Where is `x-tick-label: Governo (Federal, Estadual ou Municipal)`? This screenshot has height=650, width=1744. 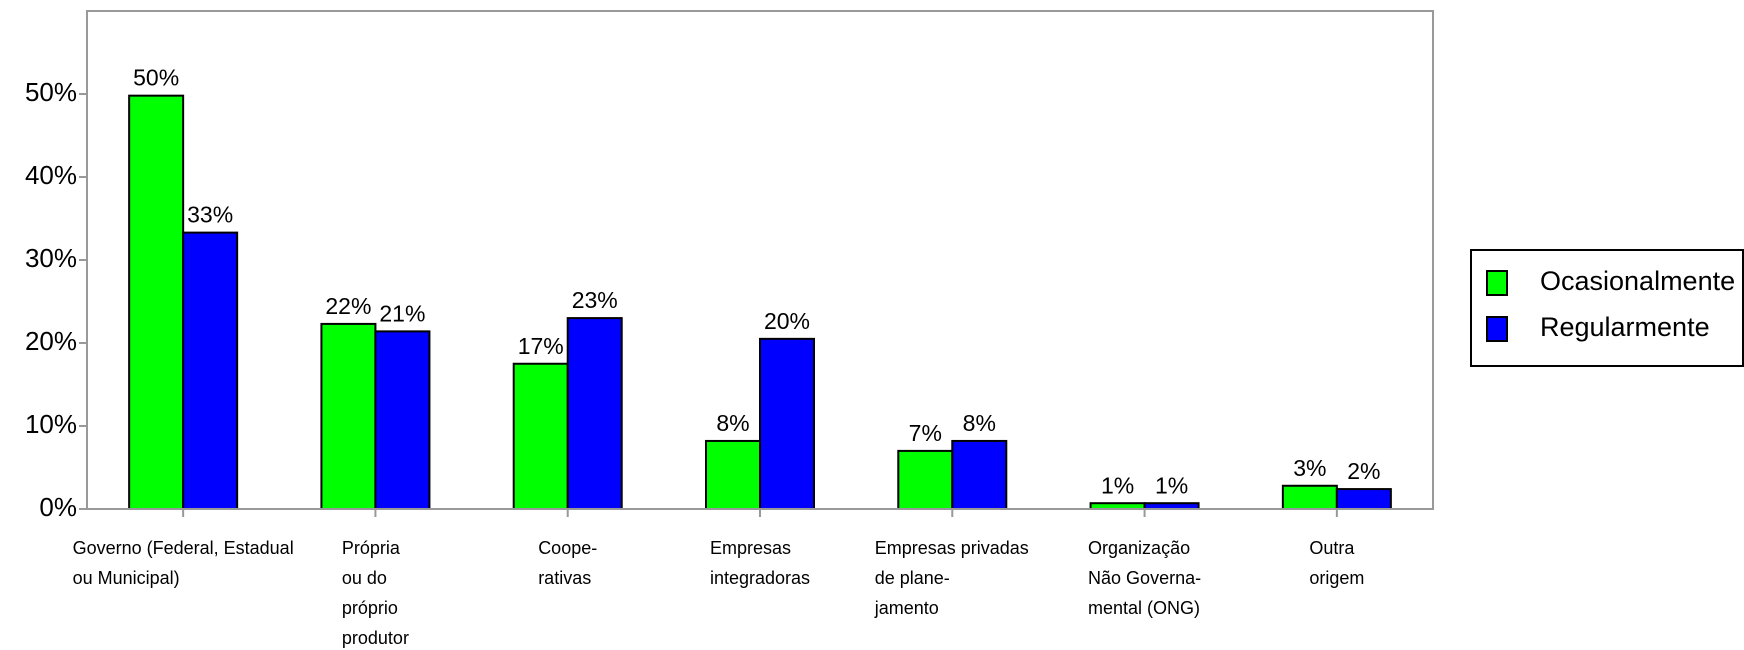
x-tick-label: Governo (Federal, Estadual ou Municipal) is located at coordinates (183, 563).